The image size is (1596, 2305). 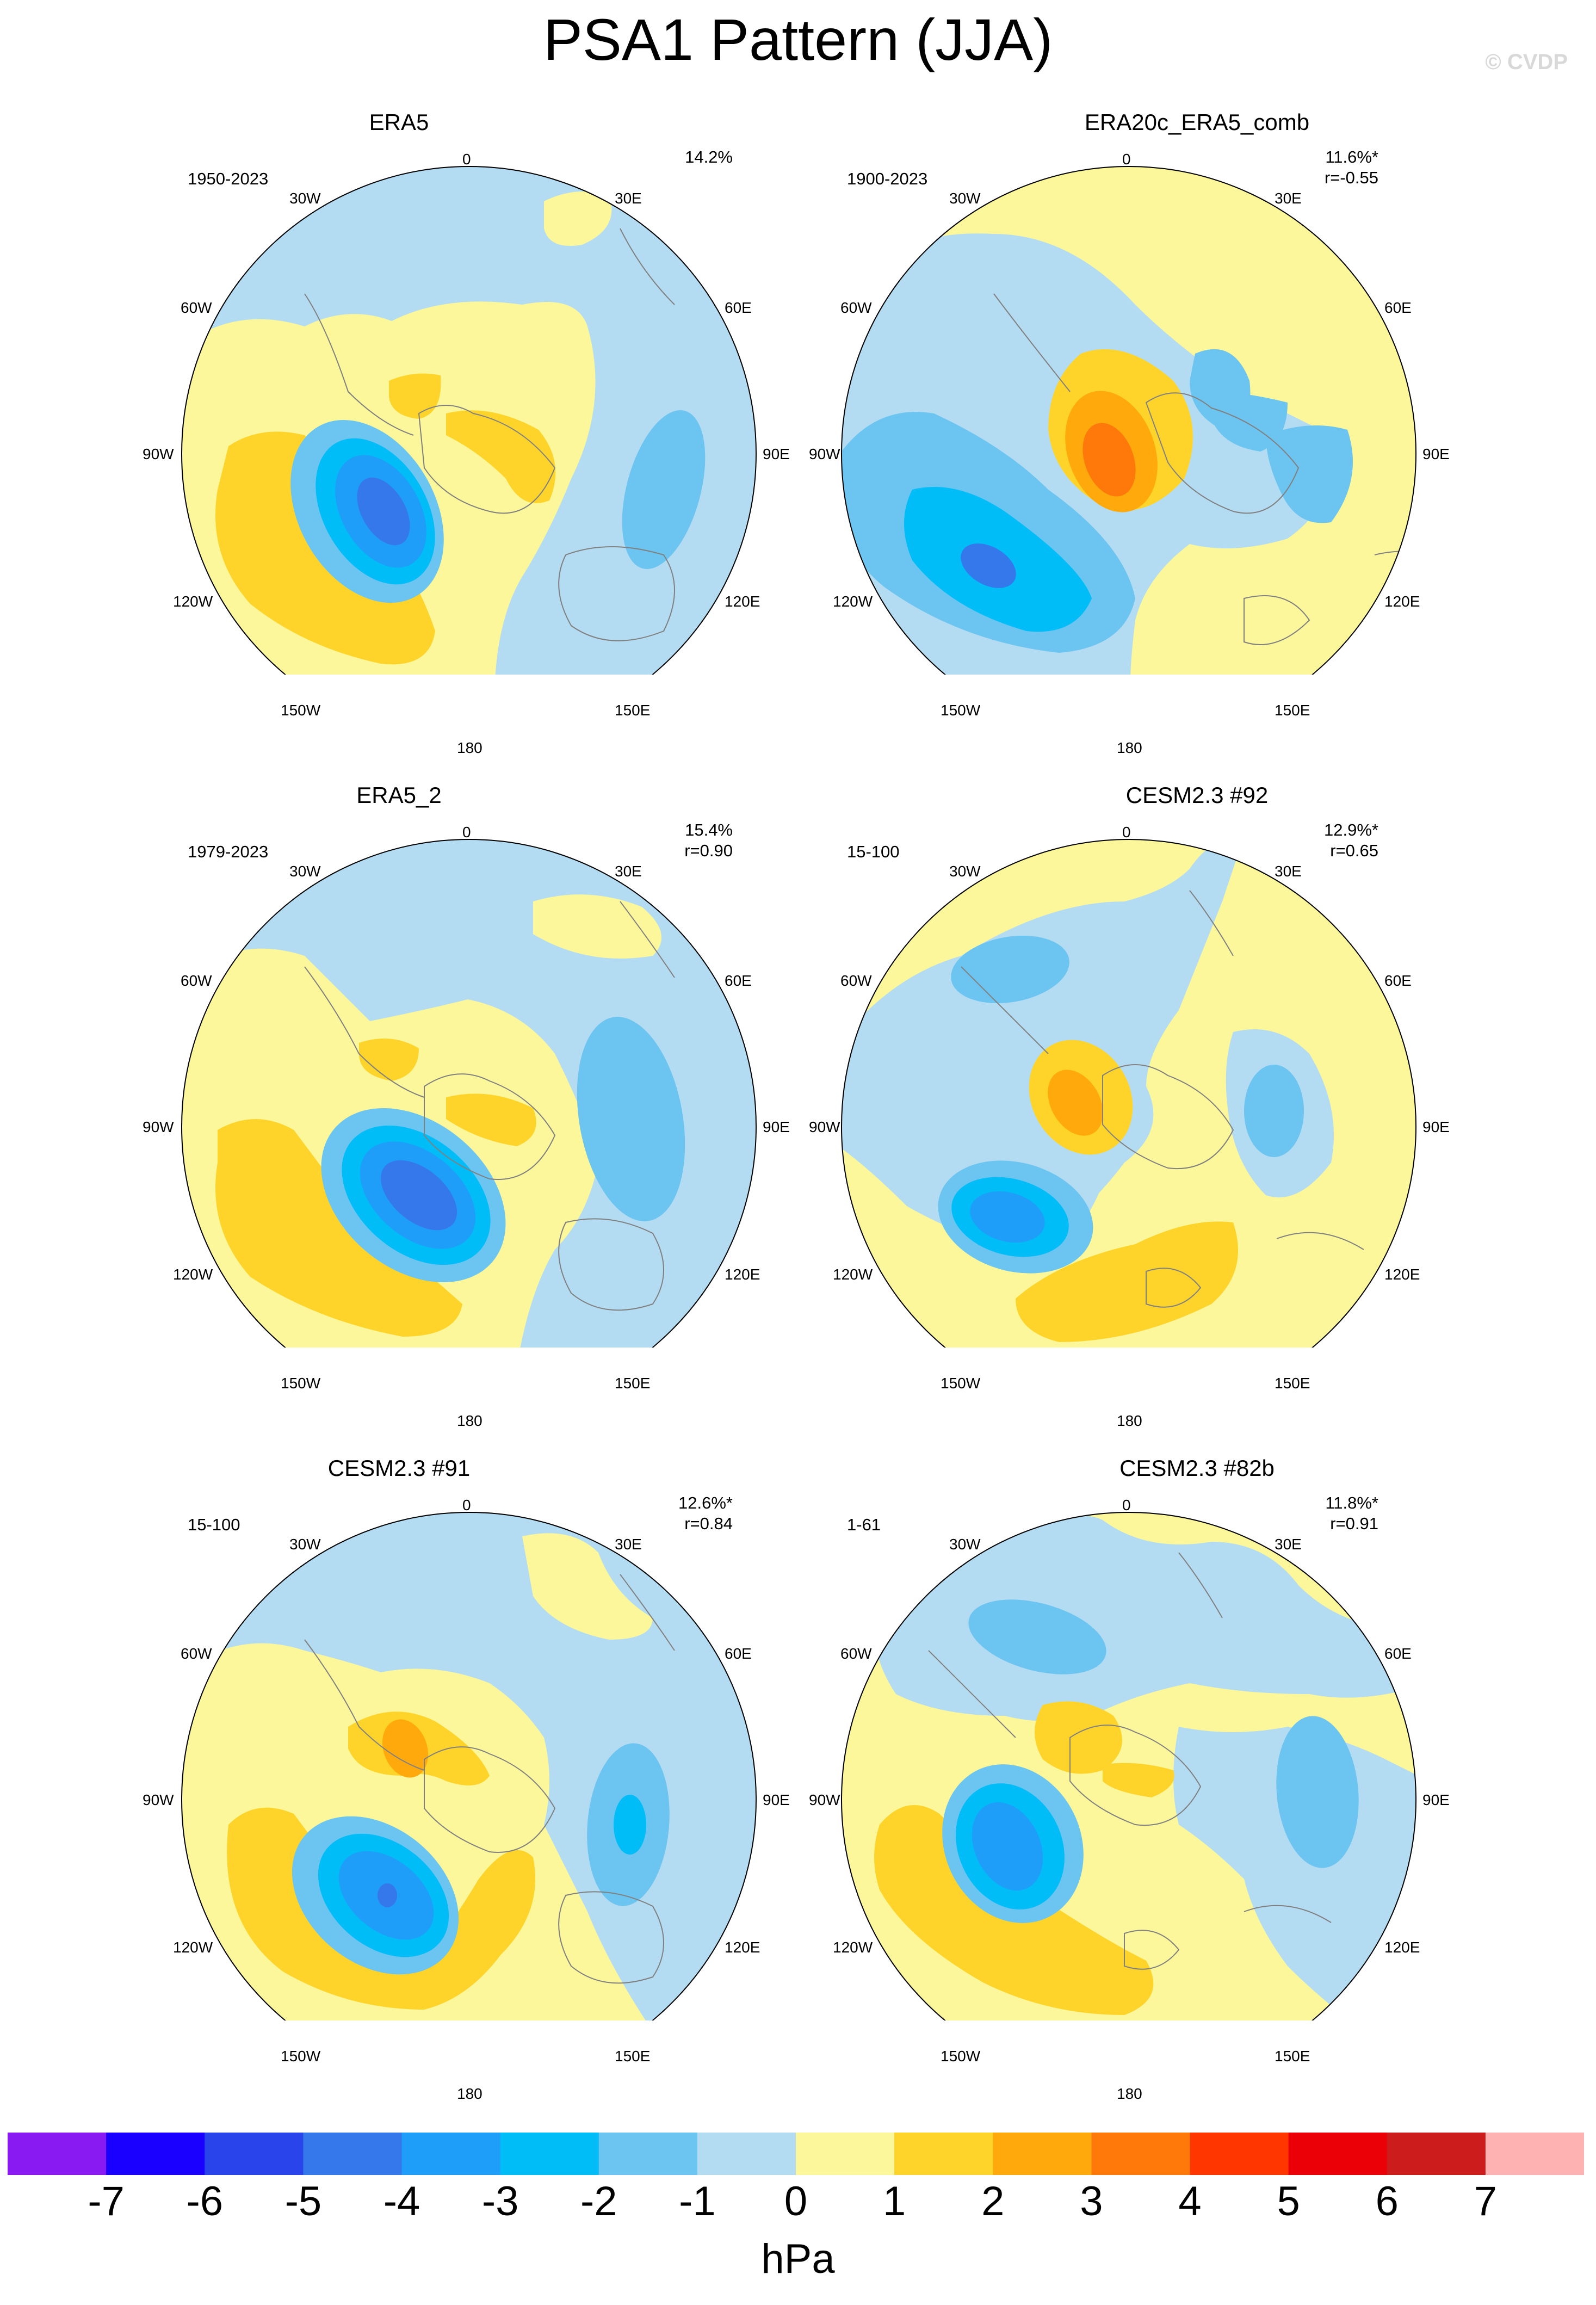 What do you see at coordinates (1197, 795) in the screenshot?
I see `panel-title: CESM2.3 #92` at bounding box center [1197, 795].